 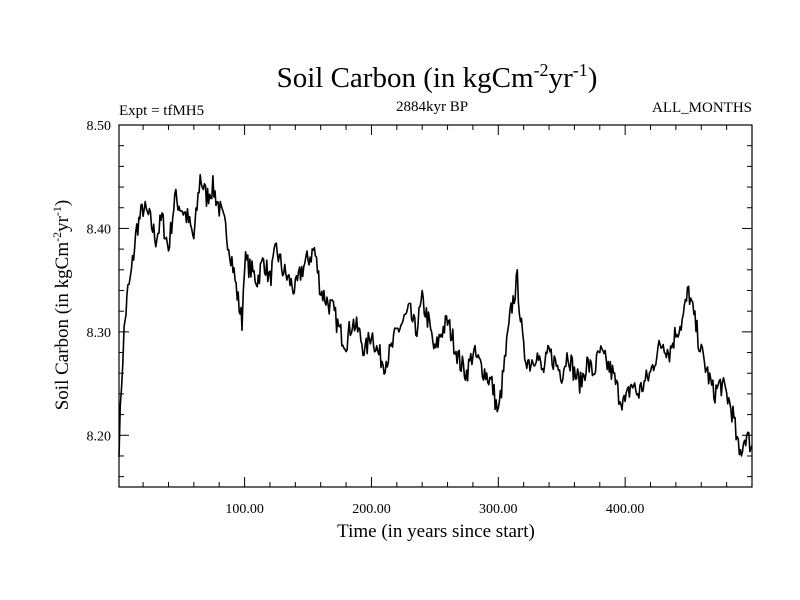 What do you see at coordinates (371, 509) in the screenshot?
I see `x-tick-label: 200.00` at bounding box center [371, 509].